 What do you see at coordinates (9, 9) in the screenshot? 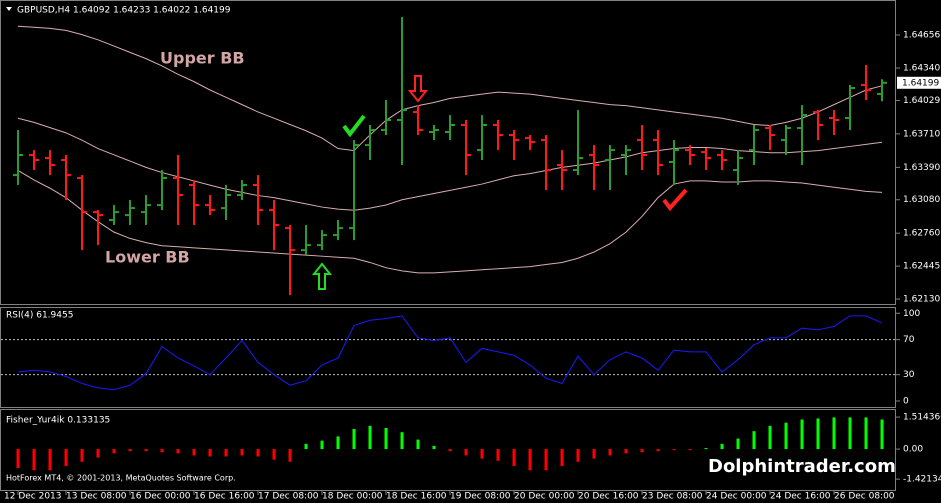
I see `menu-triangle` at bounding box center [9, 9].